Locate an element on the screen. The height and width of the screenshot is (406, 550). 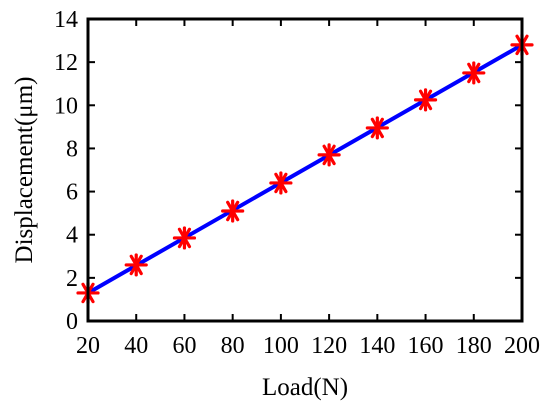
y-tick-label: 8 is located at coordinates (72, 149).